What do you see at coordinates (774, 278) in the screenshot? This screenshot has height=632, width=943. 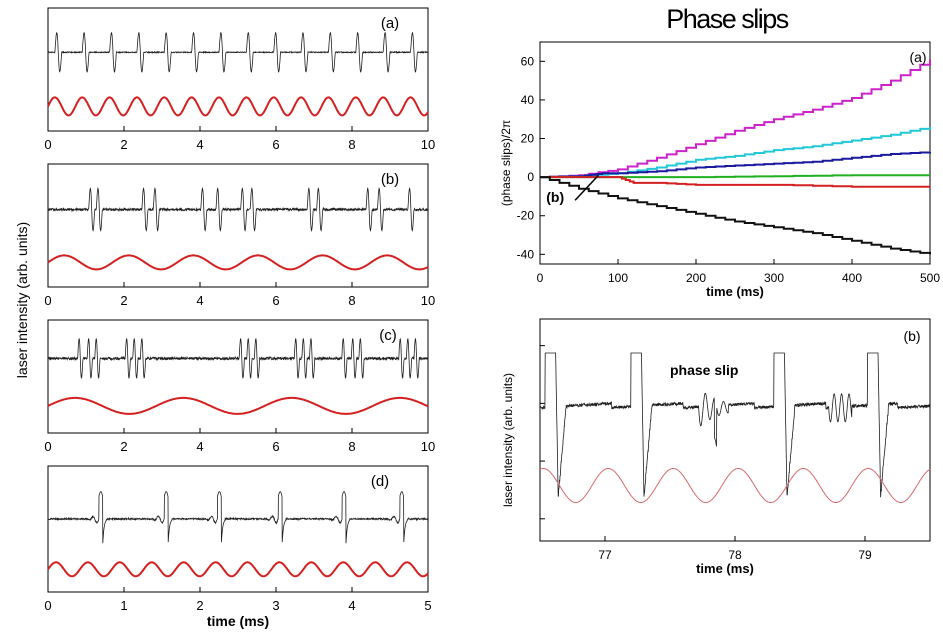 I see `right_a-xtick-label: 300` at bounding box center [774, 278].